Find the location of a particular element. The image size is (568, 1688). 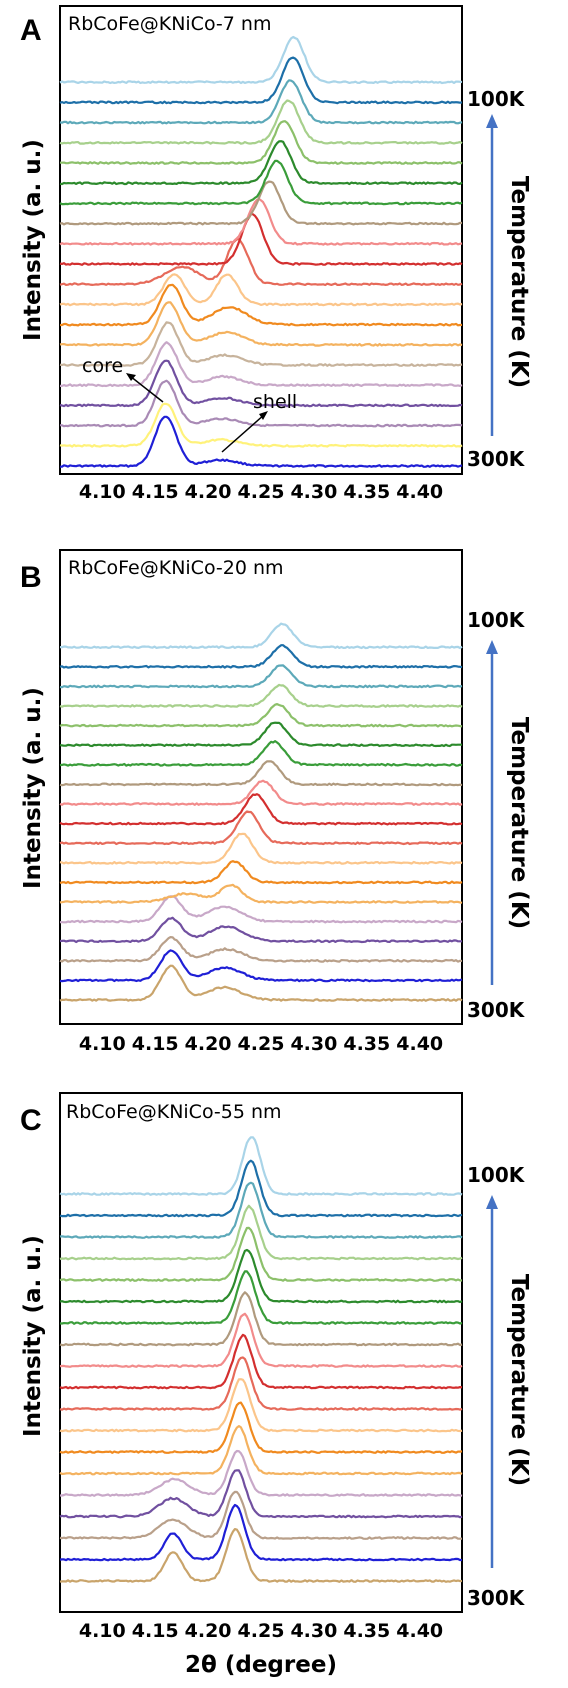

sample-label-a: RbCoFe@KNiCo-7 nm is located at coordinates (169, 24).